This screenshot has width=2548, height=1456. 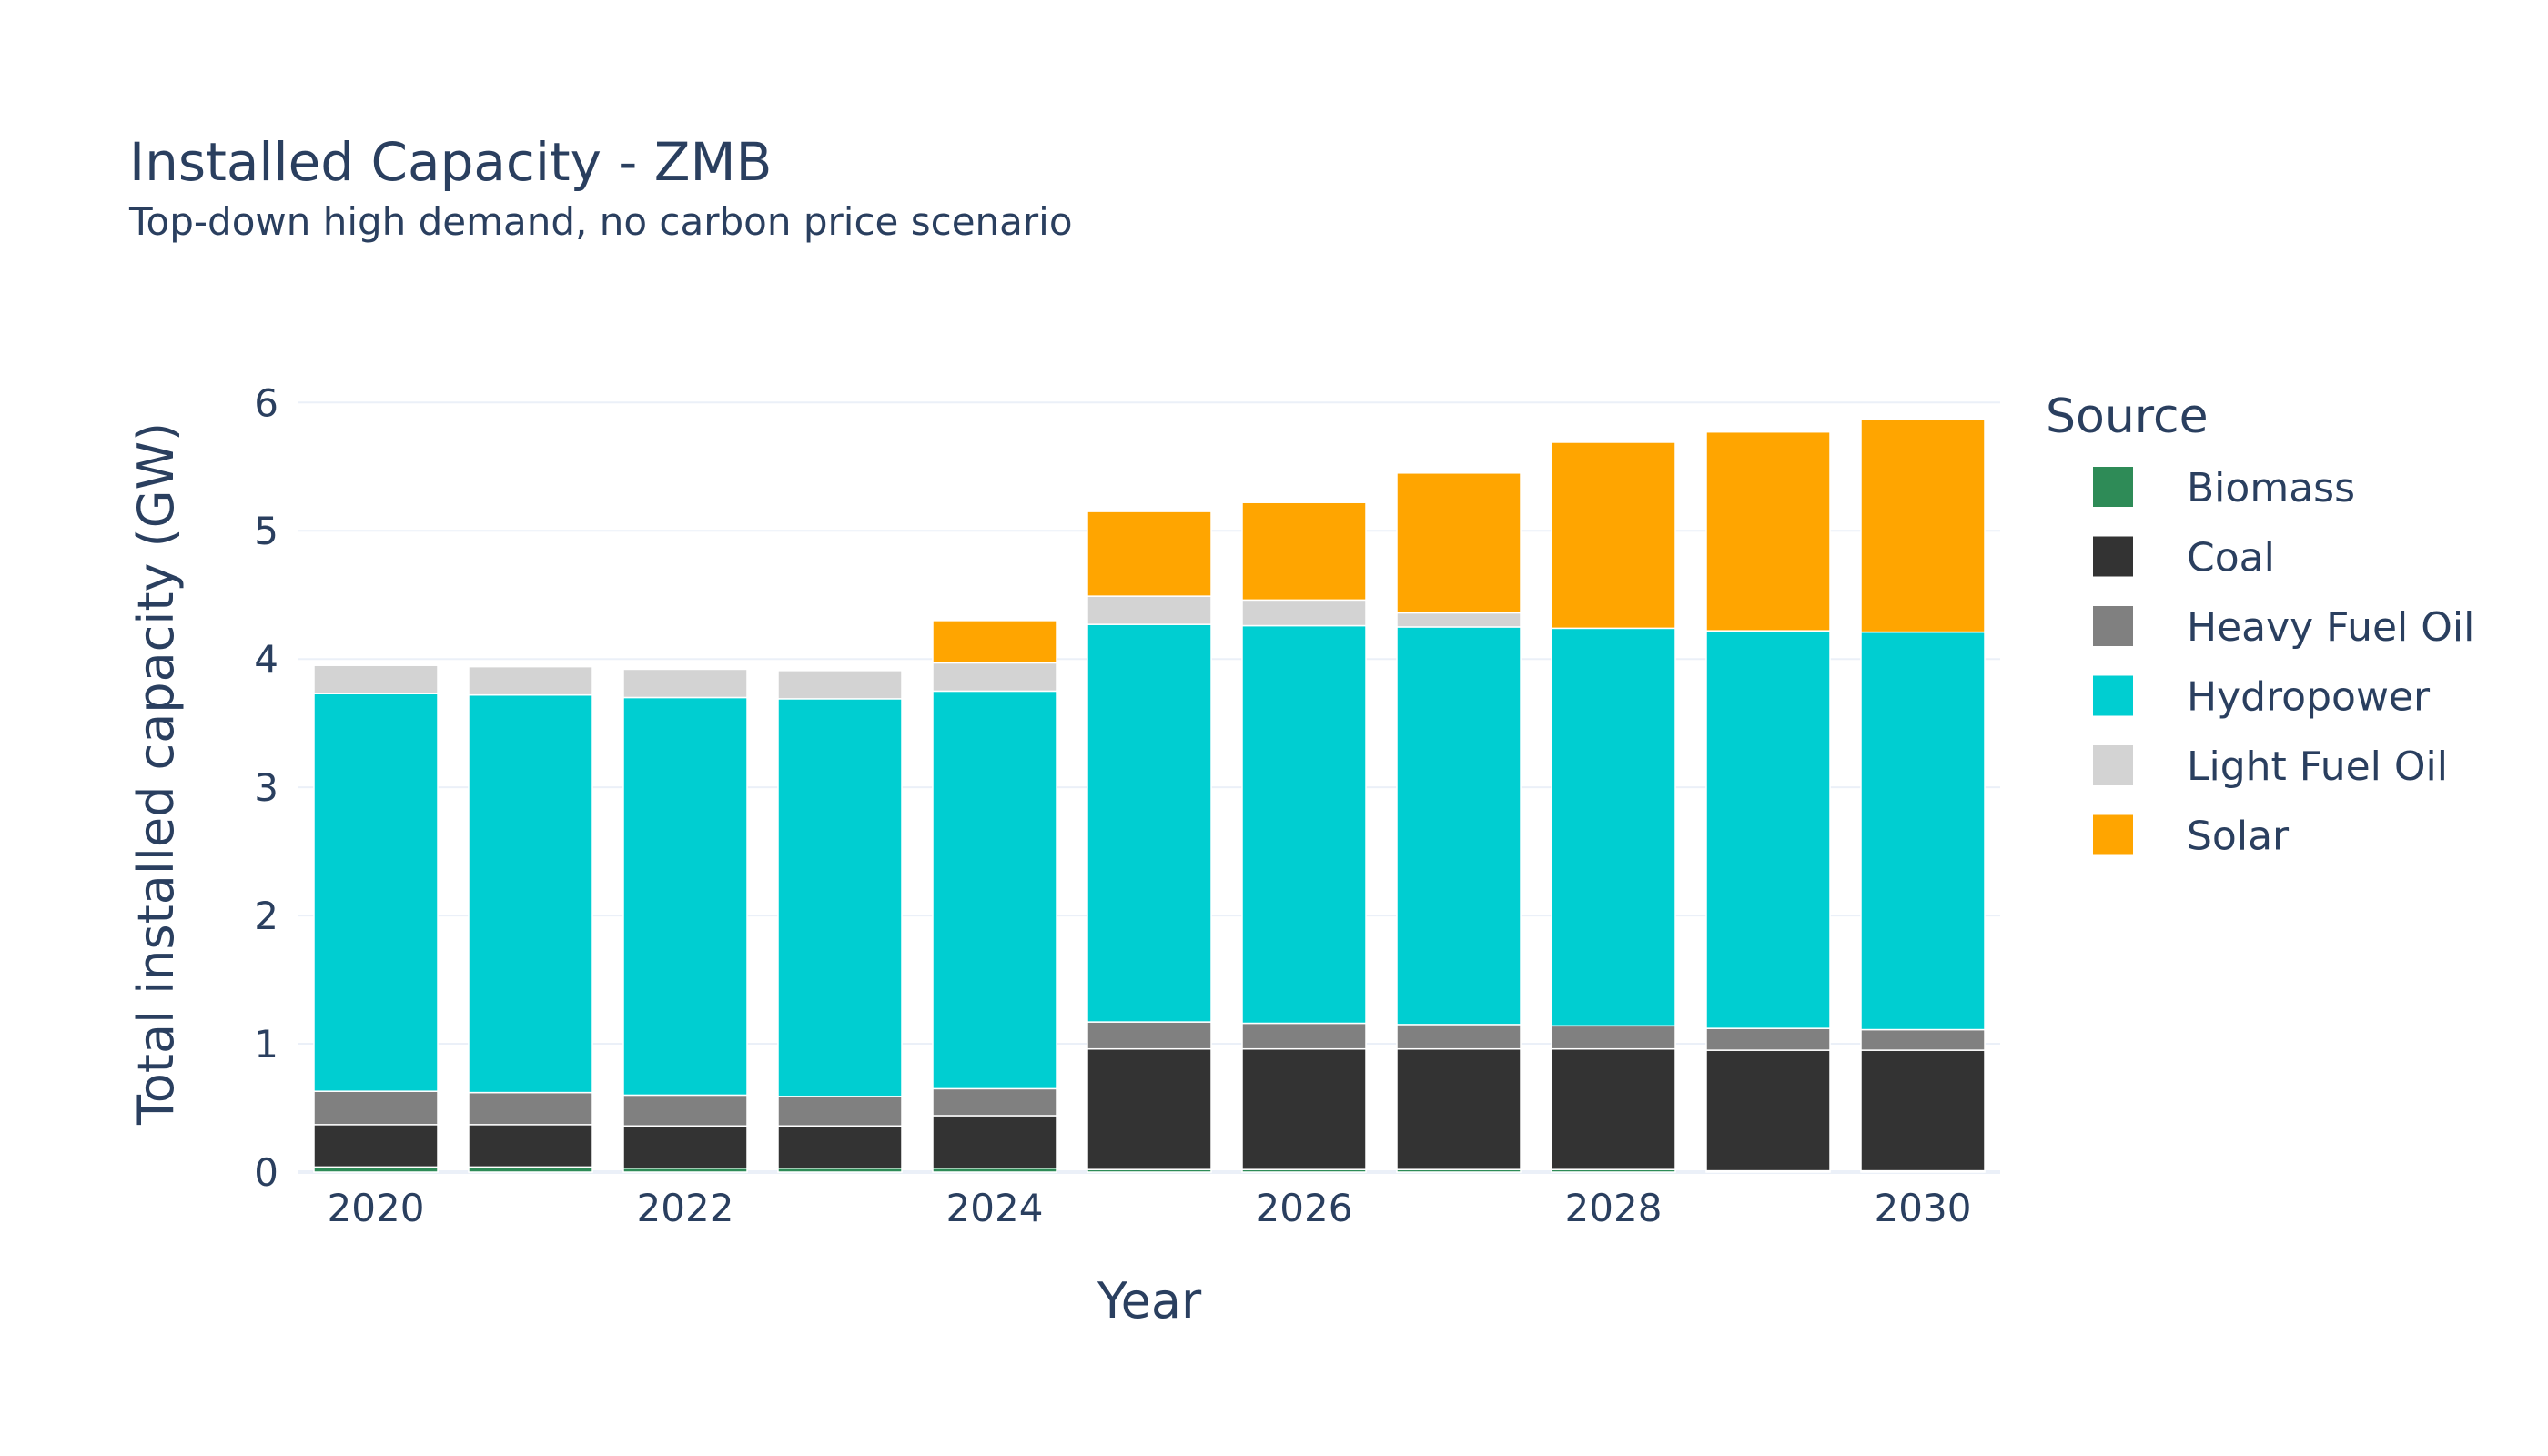 I want to click on y-tick-label: 4, so click(x=266, y=659).